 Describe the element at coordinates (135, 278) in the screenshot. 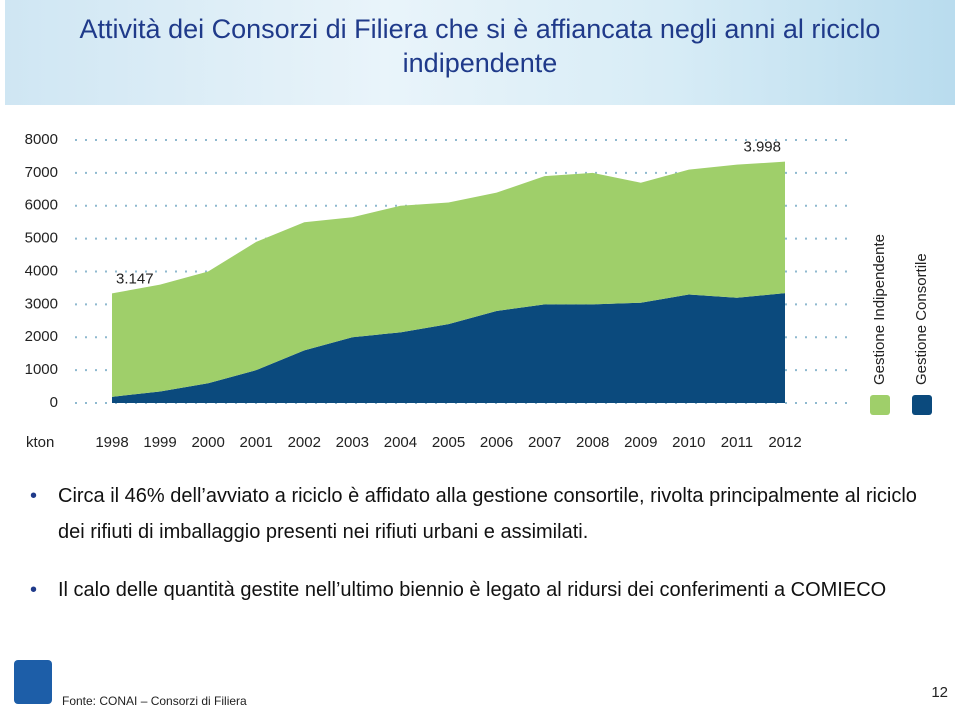

I see `value-label: 3.147` at that location.